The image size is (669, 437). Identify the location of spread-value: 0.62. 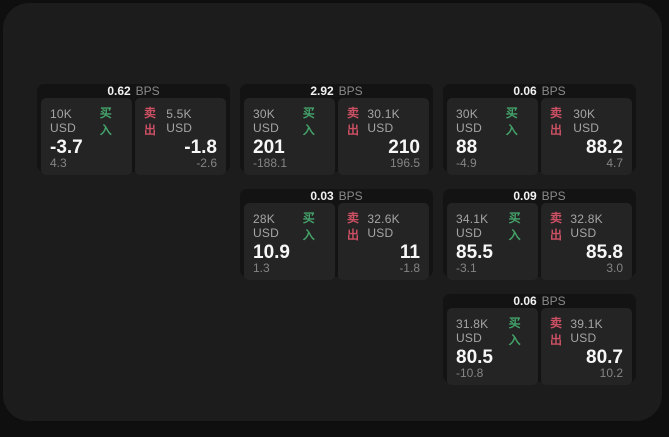
(119, 91).